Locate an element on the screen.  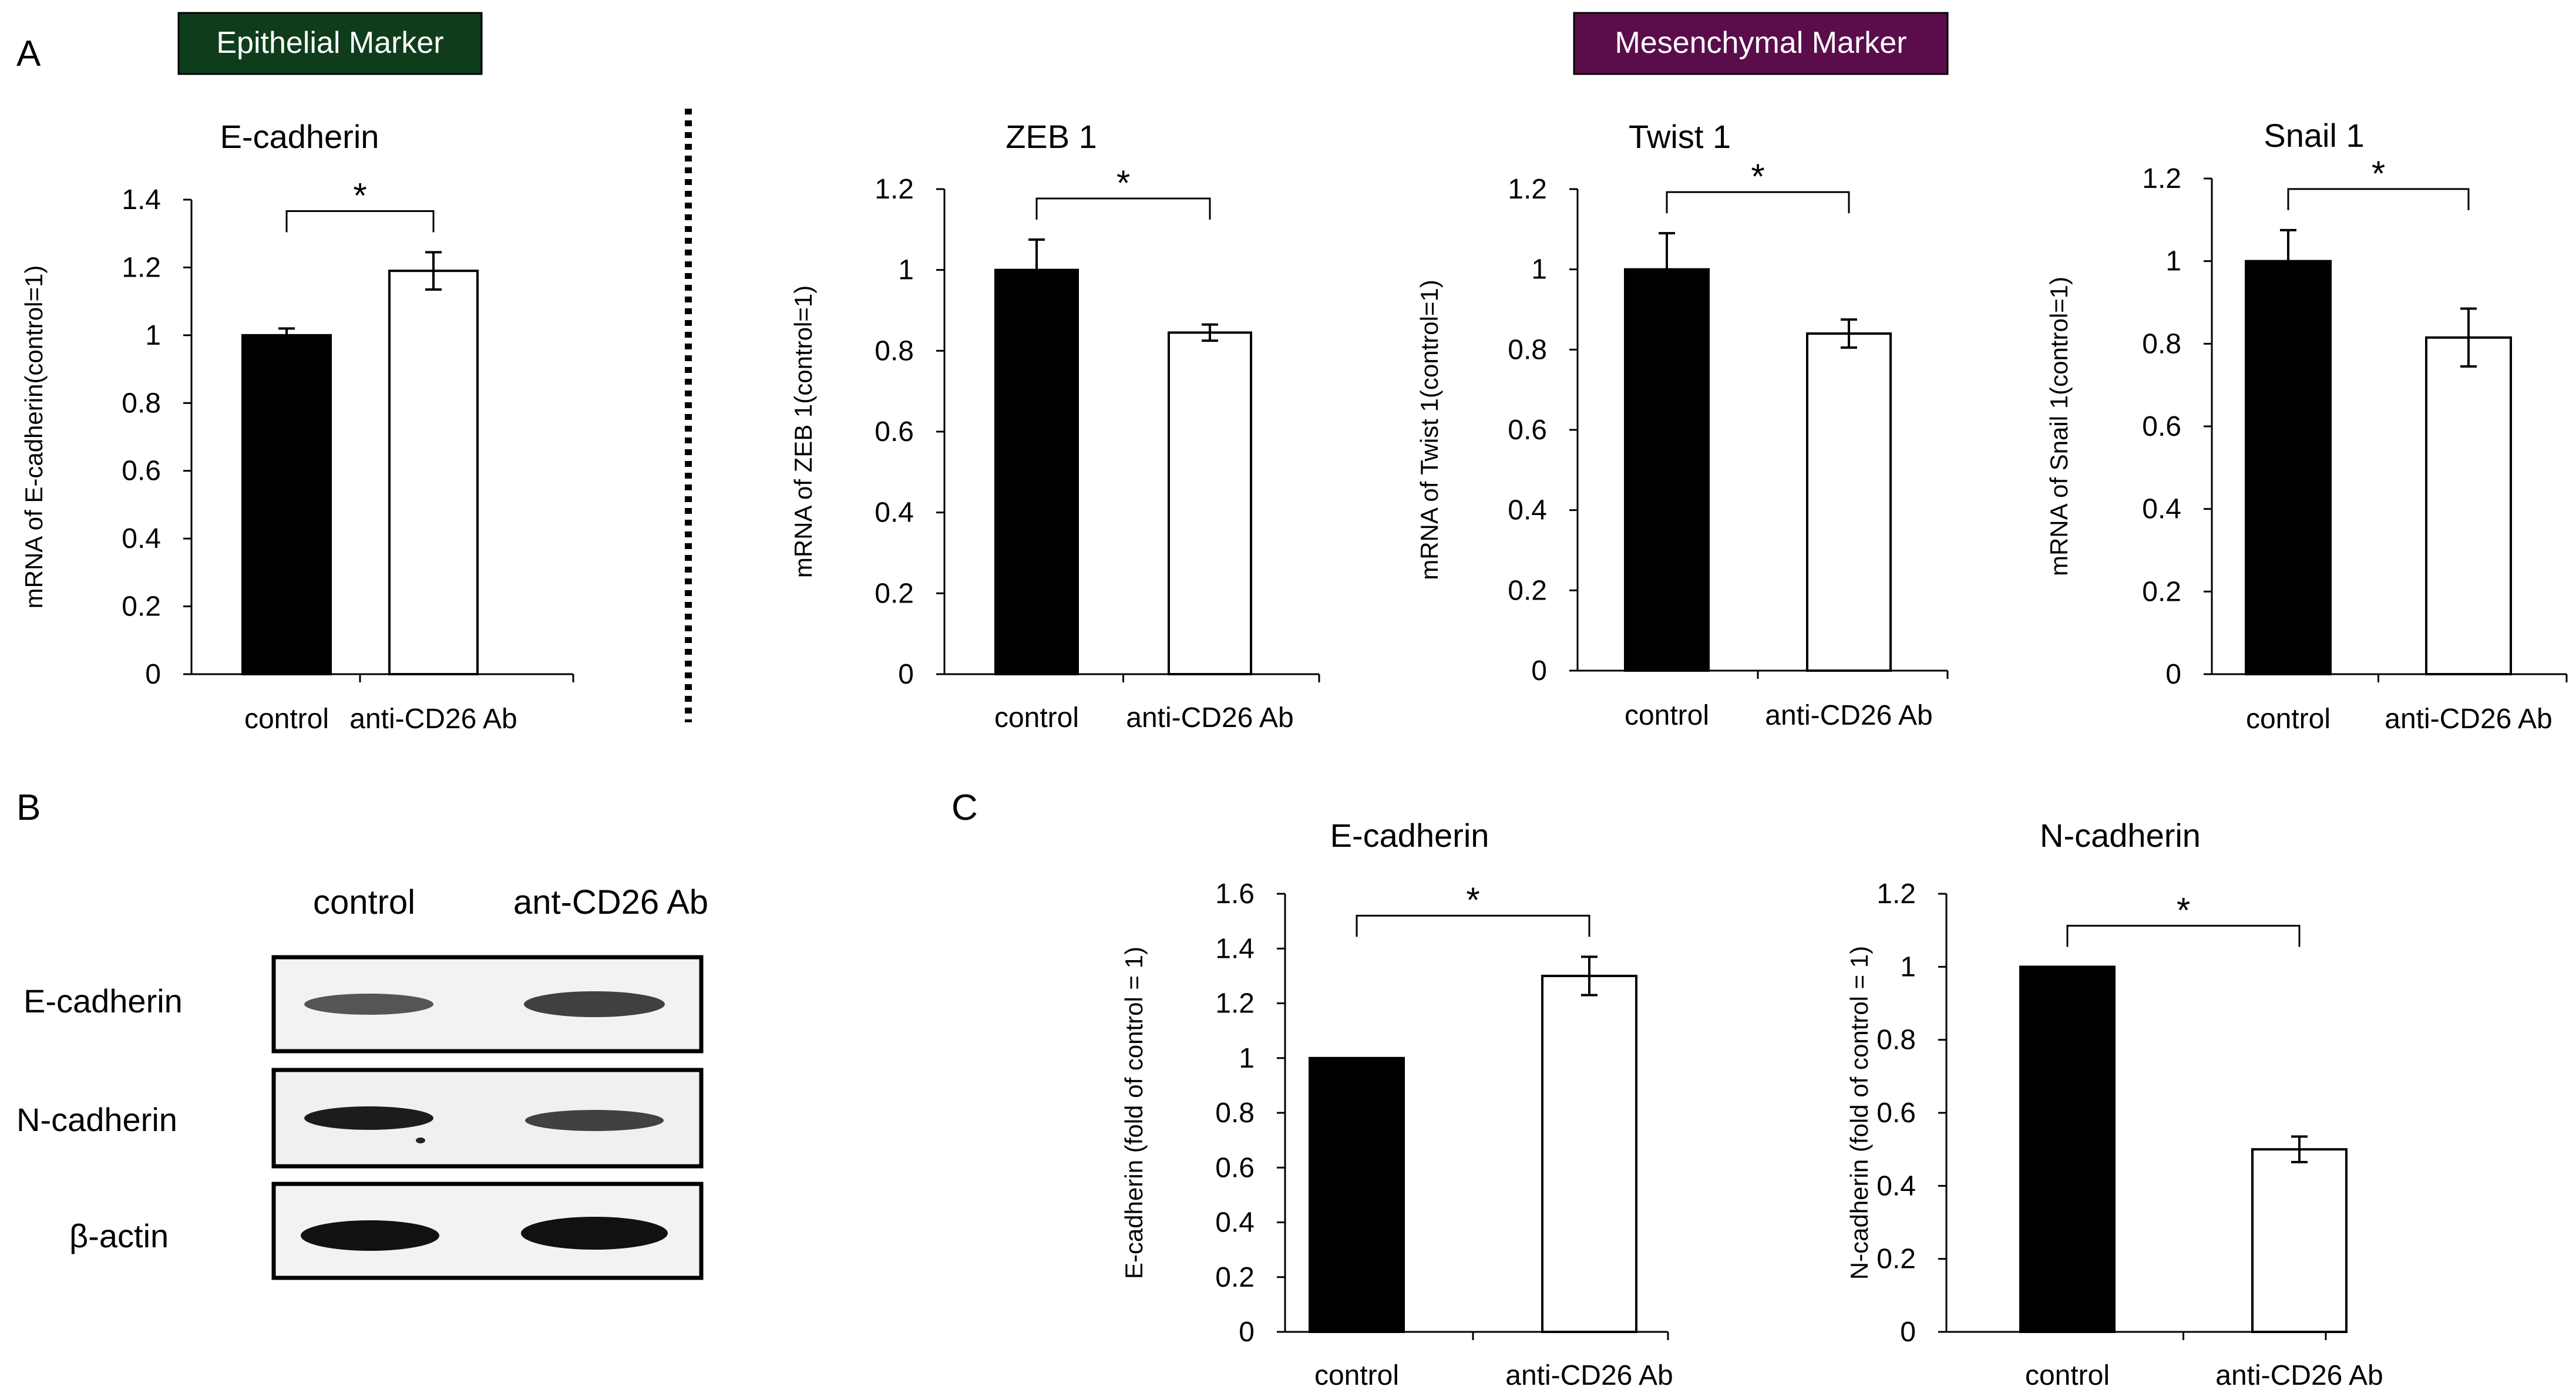
mesenchymal-marker-box is located at coordinates (1761, 43).